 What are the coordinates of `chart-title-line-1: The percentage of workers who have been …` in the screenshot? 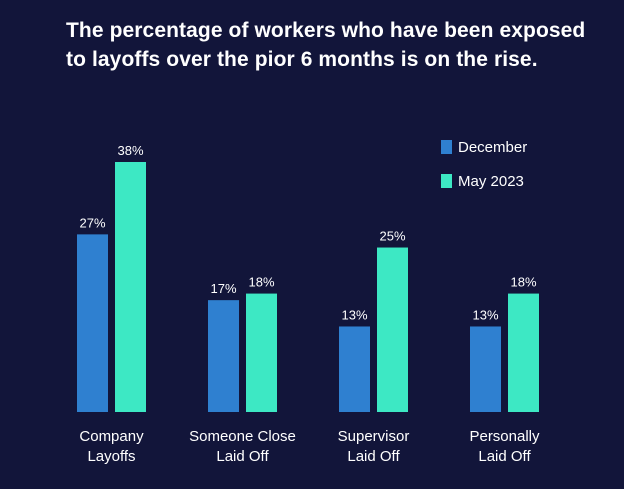 It's located at (326, 30).